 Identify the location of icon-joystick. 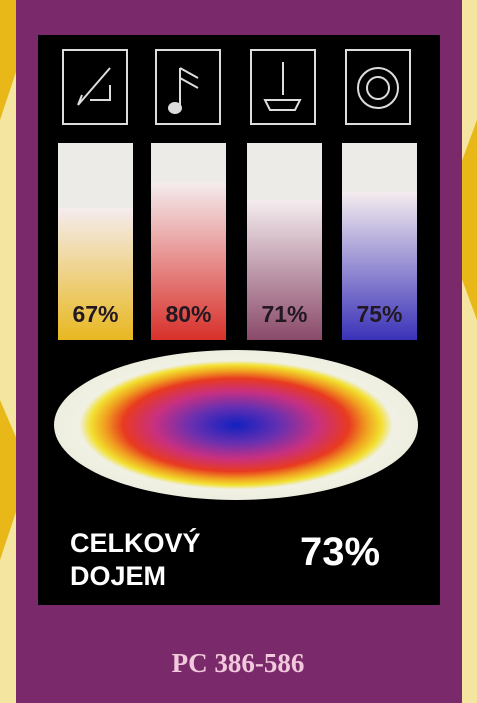
(282, 86).